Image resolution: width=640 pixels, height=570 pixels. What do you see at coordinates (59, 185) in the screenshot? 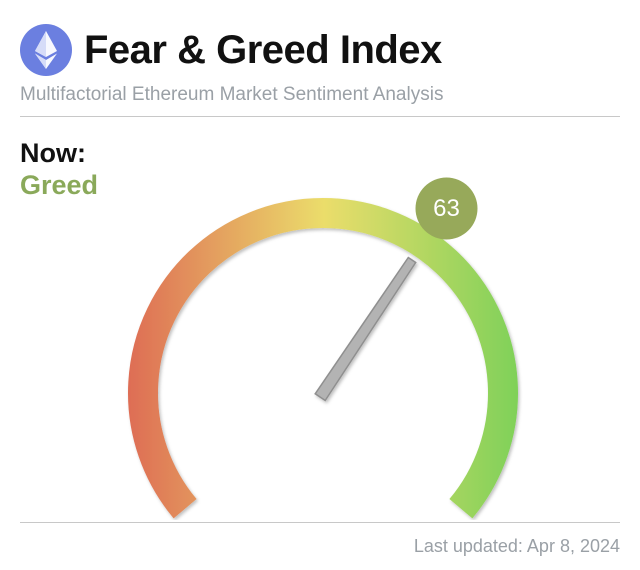
I see `sentiment-label: Greed` at bounding box center [59, 185].